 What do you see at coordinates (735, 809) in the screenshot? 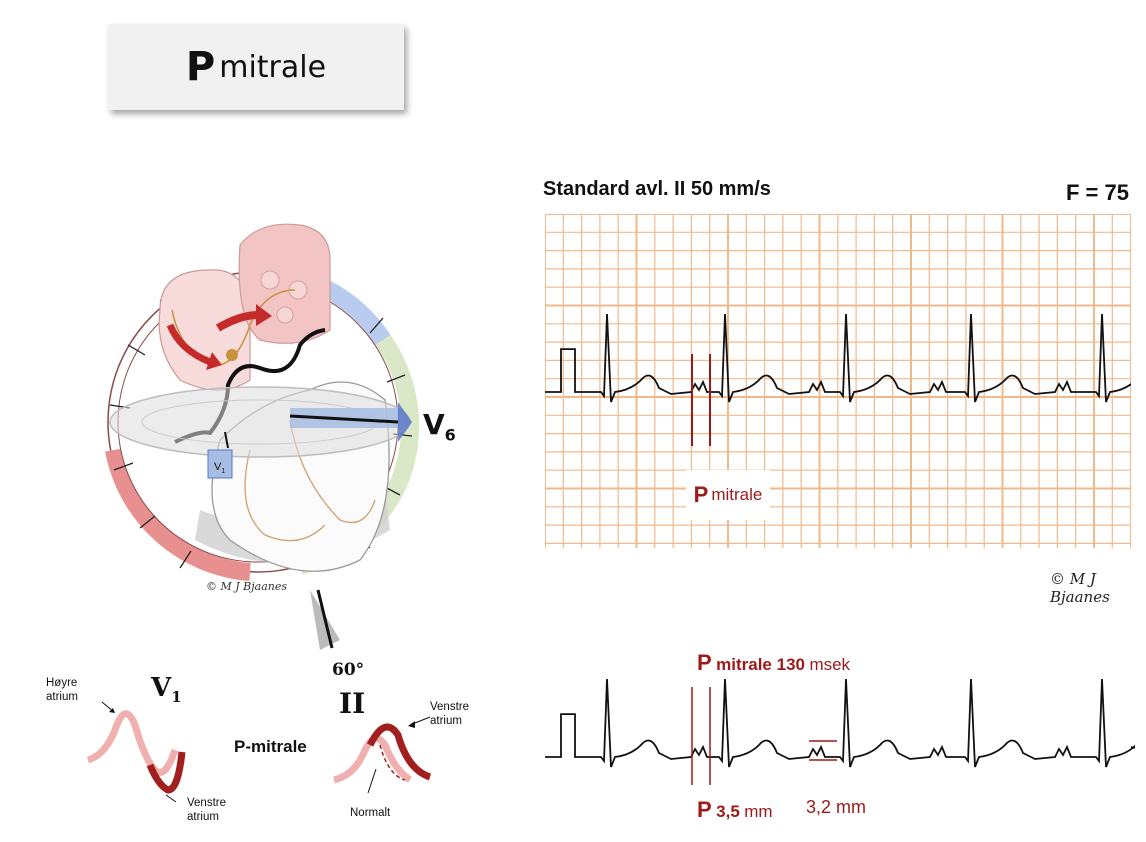
I see `p-amplitude-left-label: P 3,5 mm` at bounding box center [735, 809].